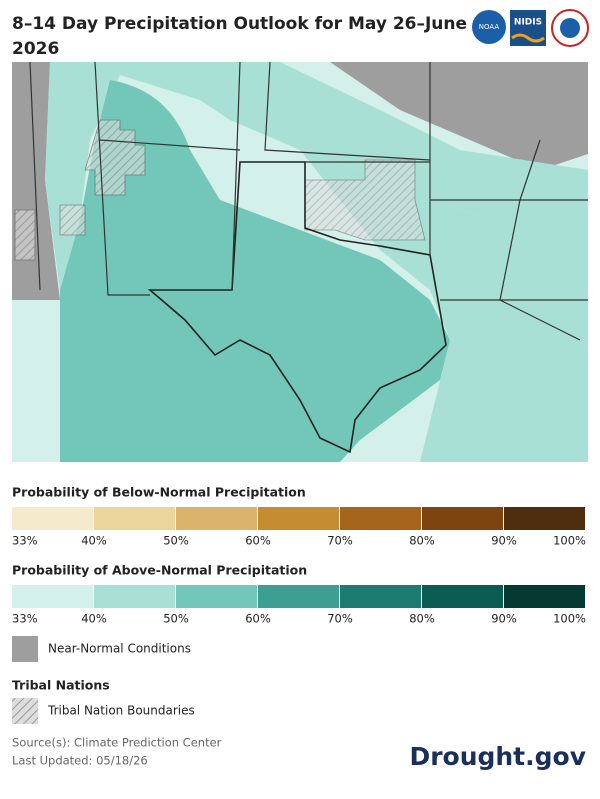 The image size is (600, 799). Describe the element at coordinates (570, 28) in the screenshot. I see `nws-inner` at that location.